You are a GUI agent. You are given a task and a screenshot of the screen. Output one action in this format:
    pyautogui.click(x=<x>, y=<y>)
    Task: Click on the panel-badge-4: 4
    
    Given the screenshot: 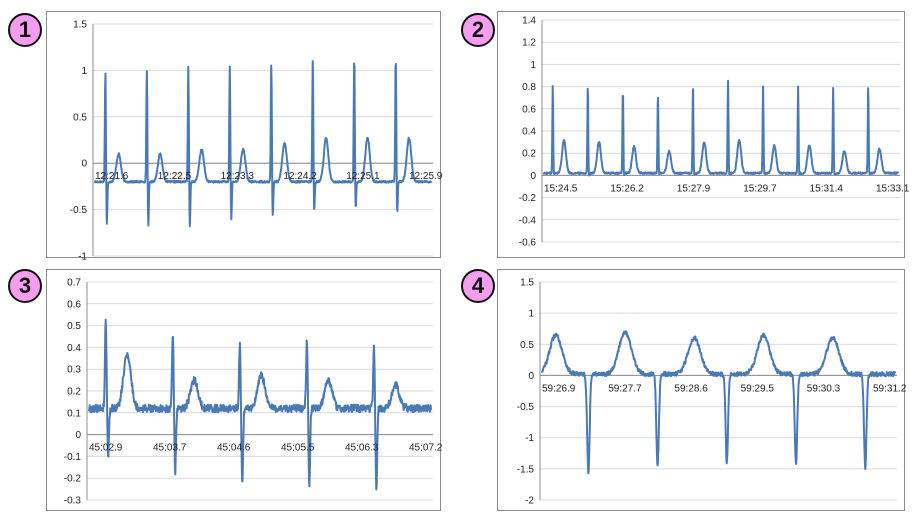 What is the action you would take?
    pyautogui.click(x=478, y=286)
    